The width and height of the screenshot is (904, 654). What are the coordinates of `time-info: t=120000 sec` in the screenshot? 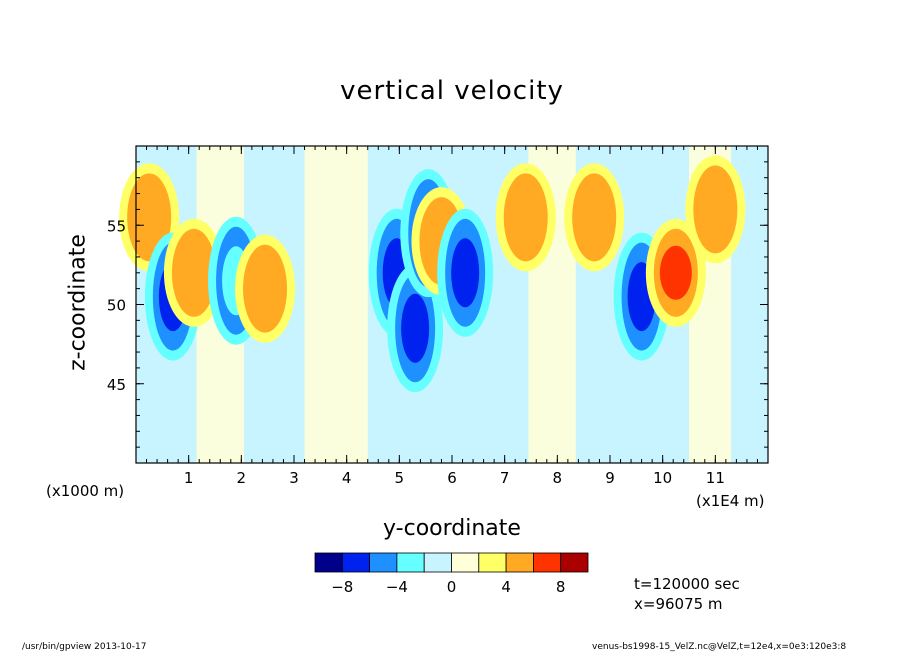 It's located at (687, 584).